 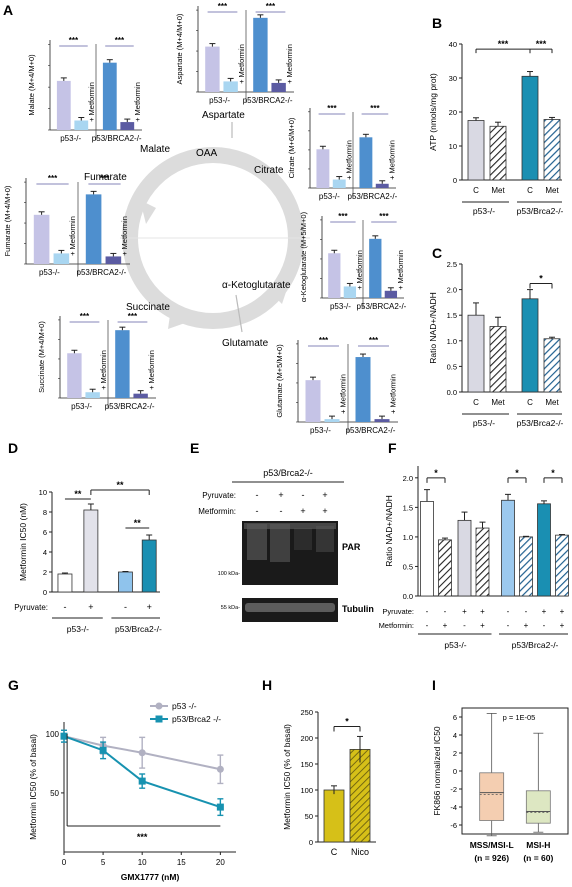 What do you see at coordinates (452, 315) in the screenshot?
I see `y-tick-label: 1.5` at bounding box center [452, 315].